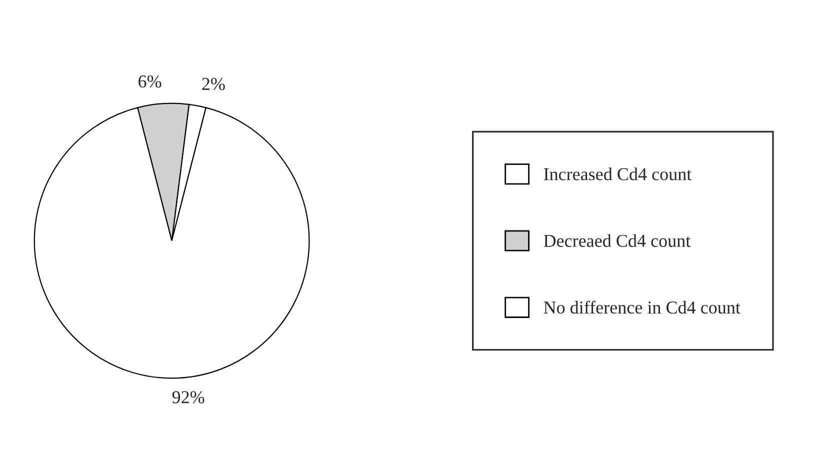 This screenshot has height=463, width=818. I want to click on legend-label: No difference in Cd4 count, so click(642, 307).